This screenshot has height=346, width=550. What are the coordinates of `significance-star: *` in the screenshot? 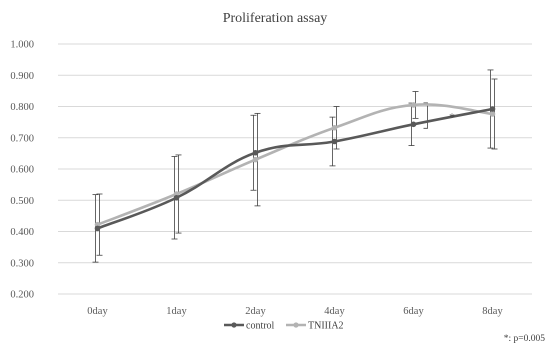 It's located at (452, 117).